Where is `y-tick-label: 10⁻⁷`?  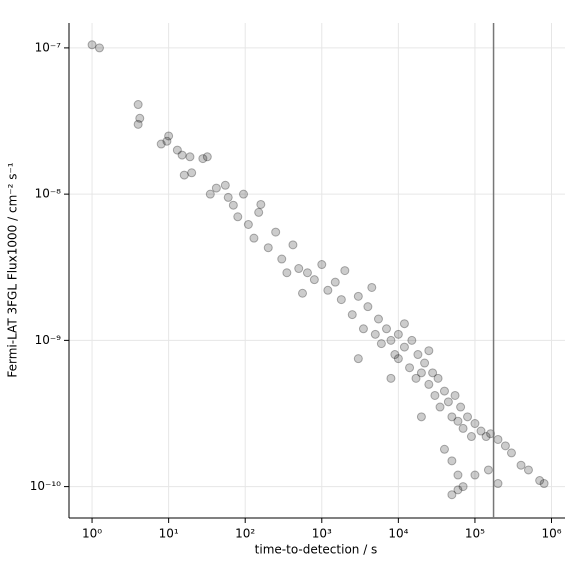
y-tick-label: 10⁻⁷ is located at coordinates (48, 47).